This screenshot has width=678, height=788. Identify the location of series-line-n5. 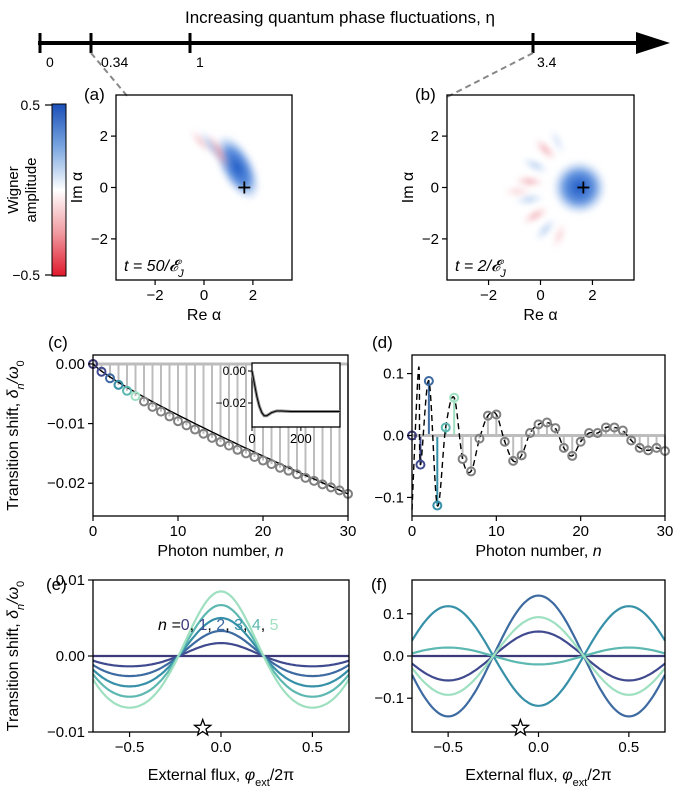
(538, 656).